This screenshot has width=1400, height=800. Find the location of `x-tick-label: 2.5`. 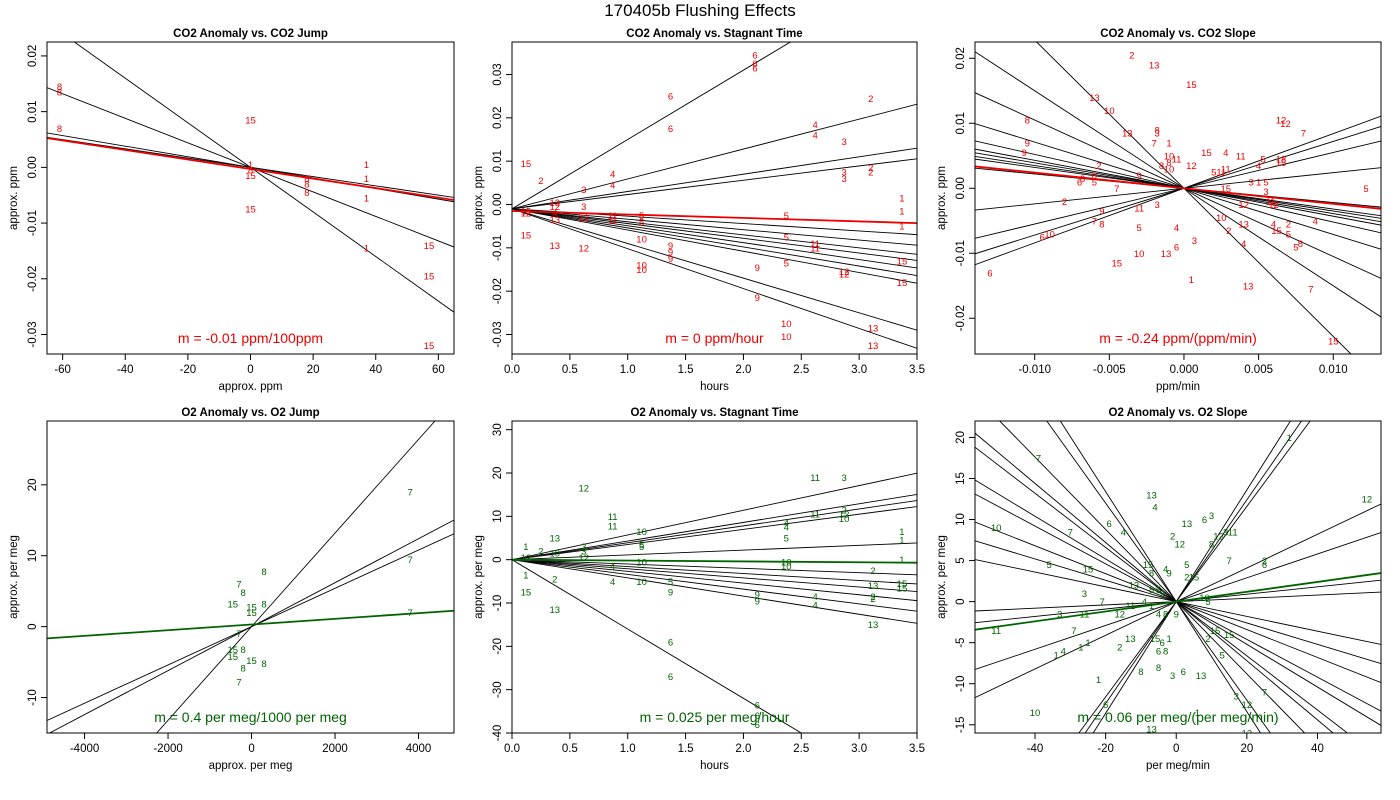

x-tick-label: 2.5 is located at coordinates (801, 370).